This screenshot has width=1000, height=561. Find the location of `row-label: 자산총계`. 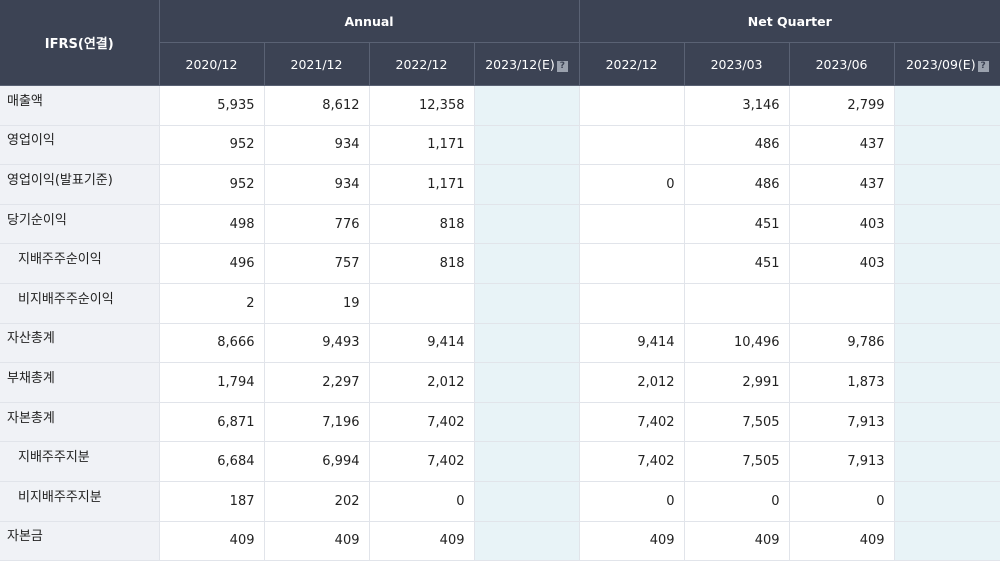

row-label: 자산총계 is located at coordinates (79, 343).